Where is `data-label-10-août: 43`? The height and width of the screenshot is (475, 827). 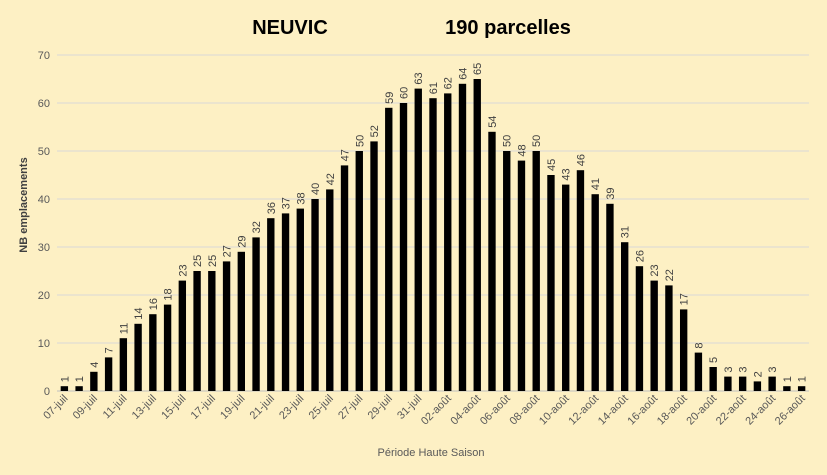
data-label-10-août: 43 is located at coordinates (567, 174).